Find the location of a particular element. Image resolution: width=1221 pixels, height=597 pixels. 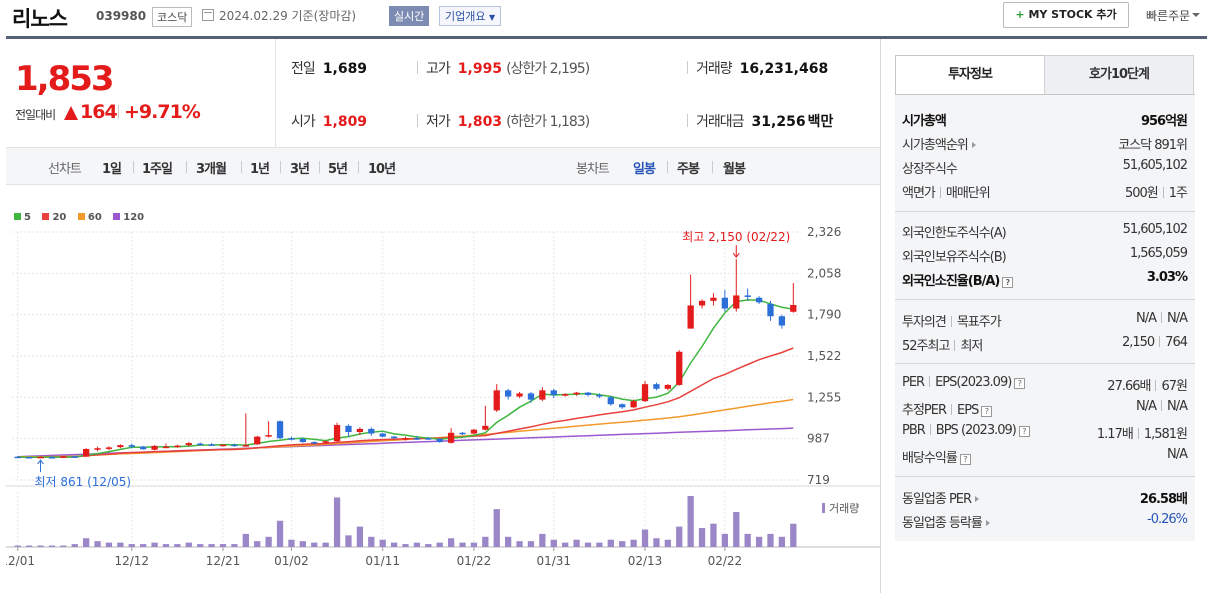

period-1y: 1년 is located at coordinates (260, 169).